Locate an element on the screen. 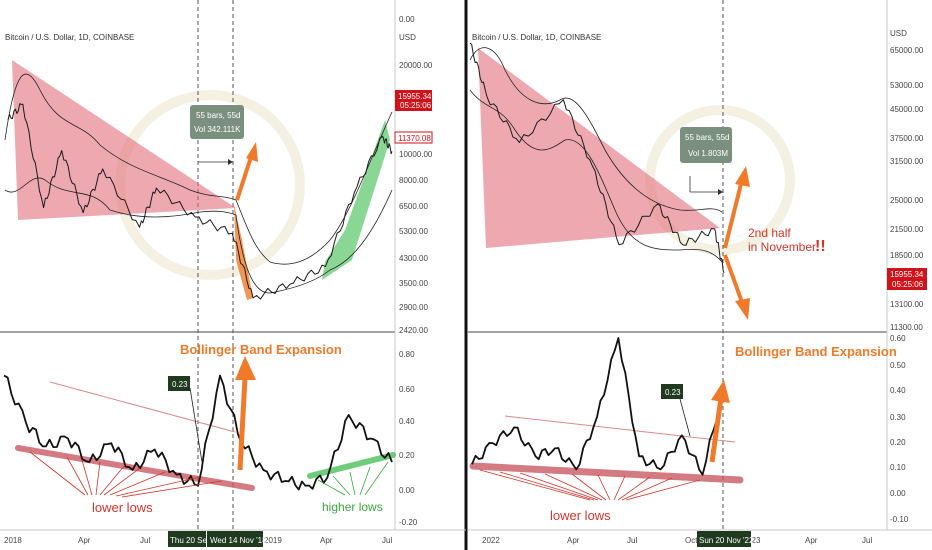 The height and width of the screenshot is (550, 932). left-bbe-arrow is located at coordinates (245, 413).